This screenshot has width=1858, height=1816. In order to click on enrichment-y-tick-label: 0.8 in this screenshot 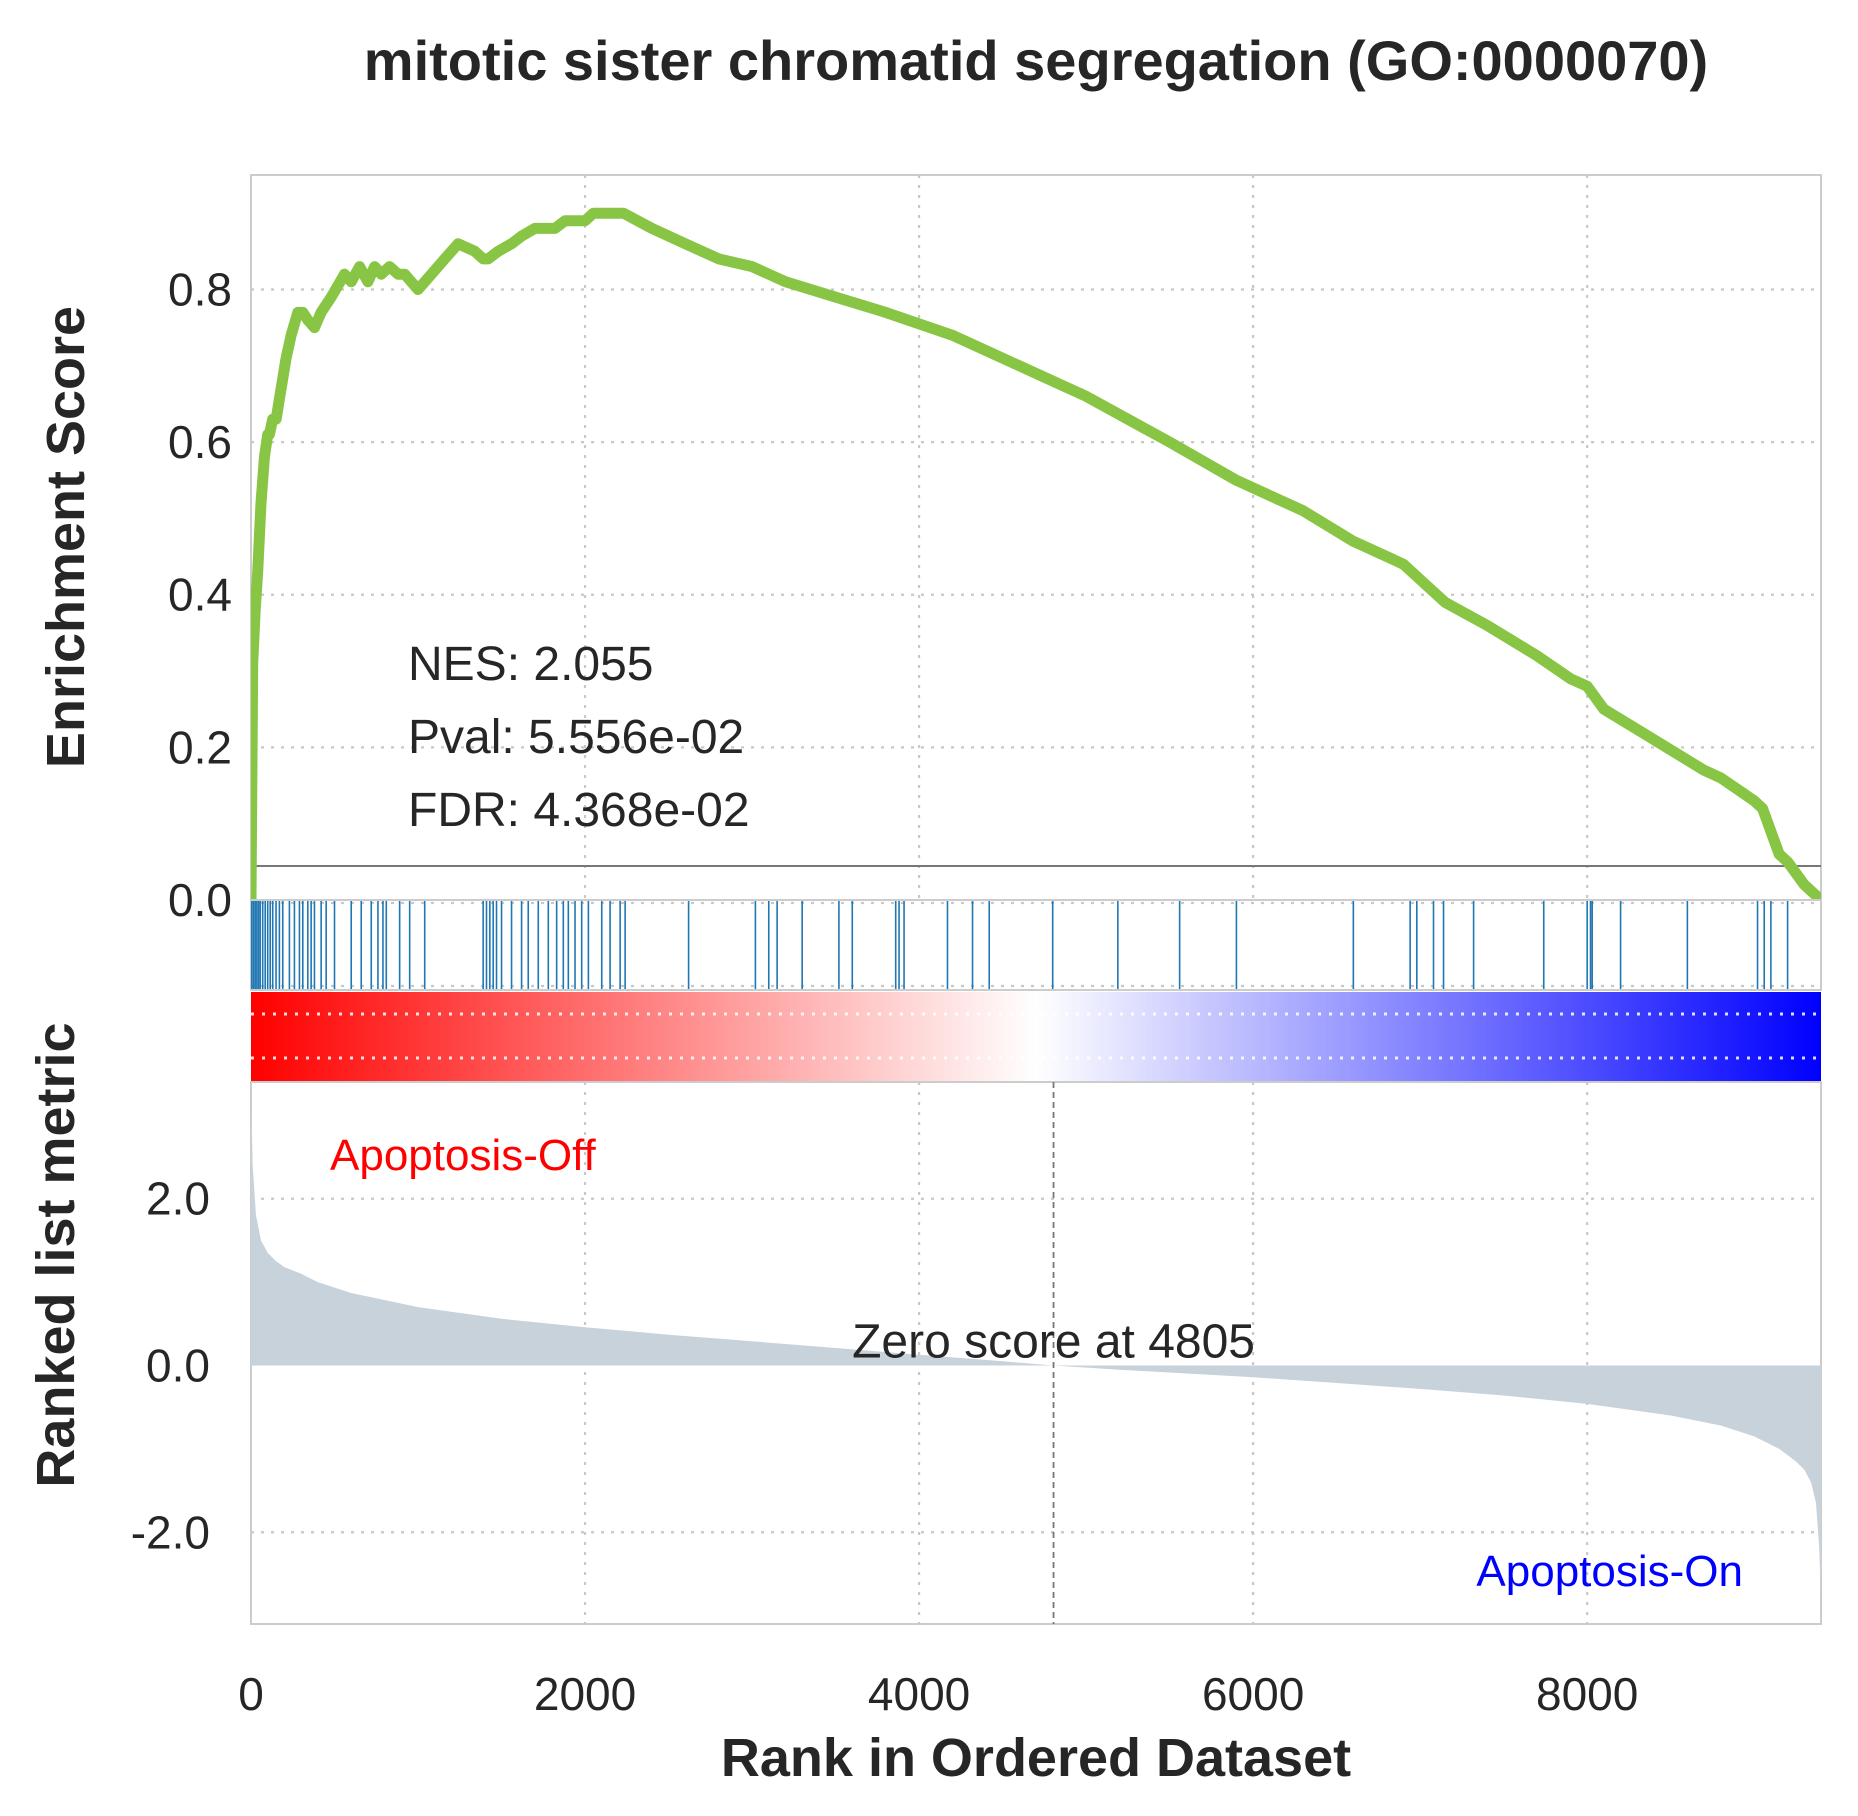, I will do `click(200, 289)`.